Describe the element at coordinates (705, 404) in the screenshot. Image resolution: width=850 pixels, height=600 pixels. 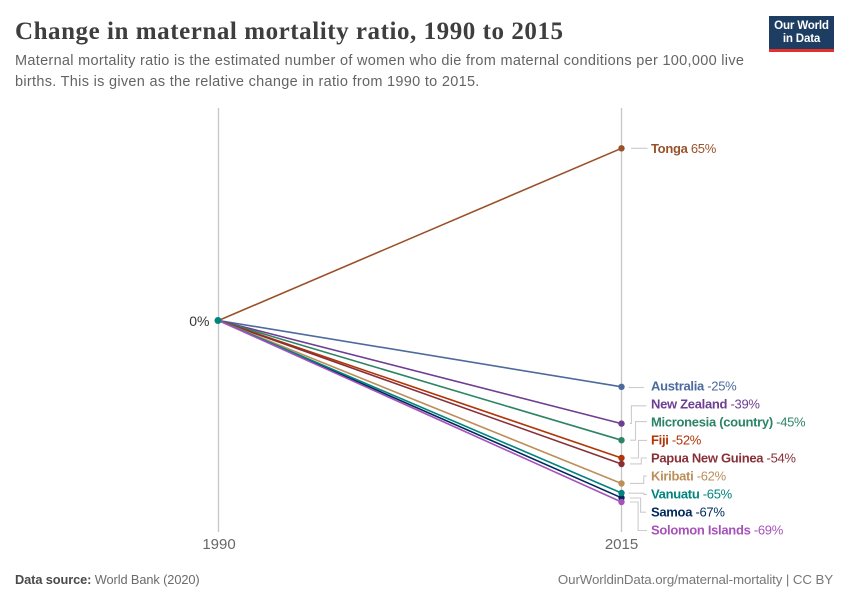
I see `svg-text: New Zealand -39%` at that location.